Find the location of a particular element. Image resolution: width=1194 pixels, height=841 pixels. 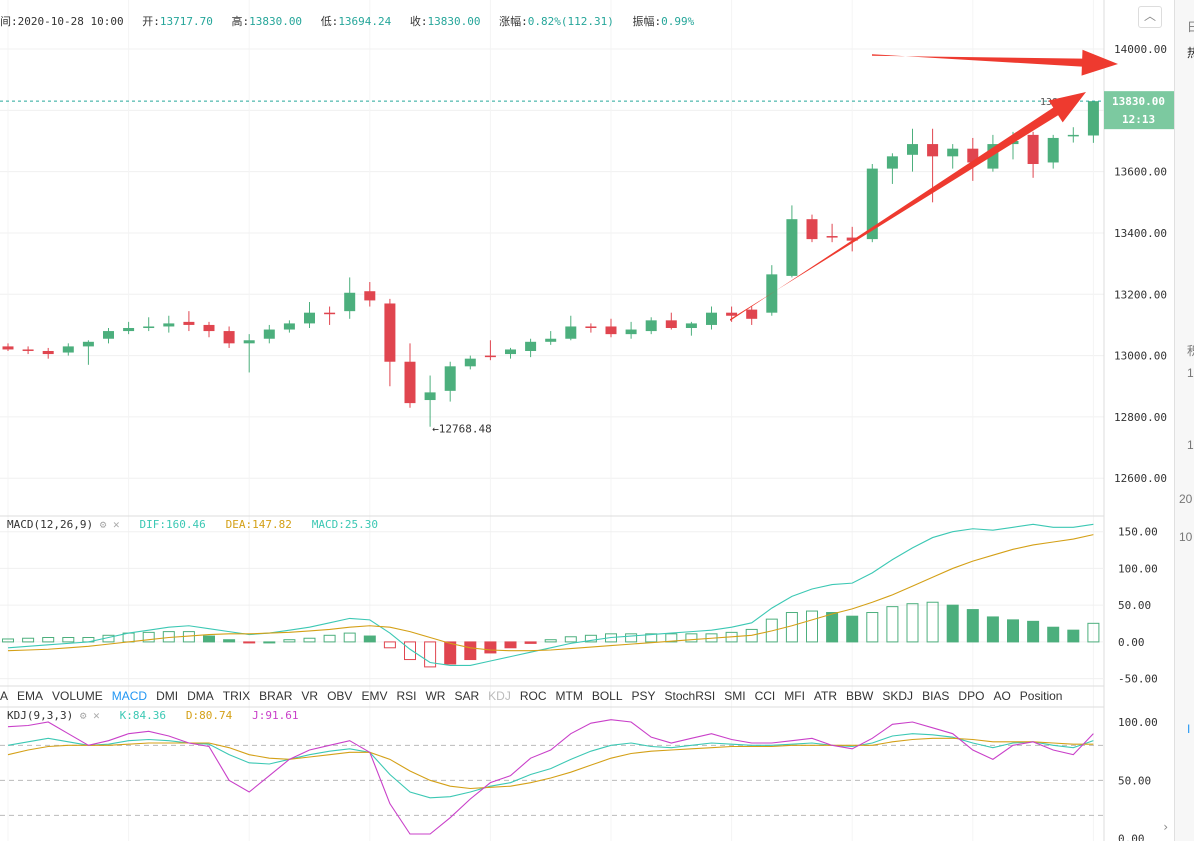

macd-tick-label: 100.00 is located at coordinates (1138, 568).